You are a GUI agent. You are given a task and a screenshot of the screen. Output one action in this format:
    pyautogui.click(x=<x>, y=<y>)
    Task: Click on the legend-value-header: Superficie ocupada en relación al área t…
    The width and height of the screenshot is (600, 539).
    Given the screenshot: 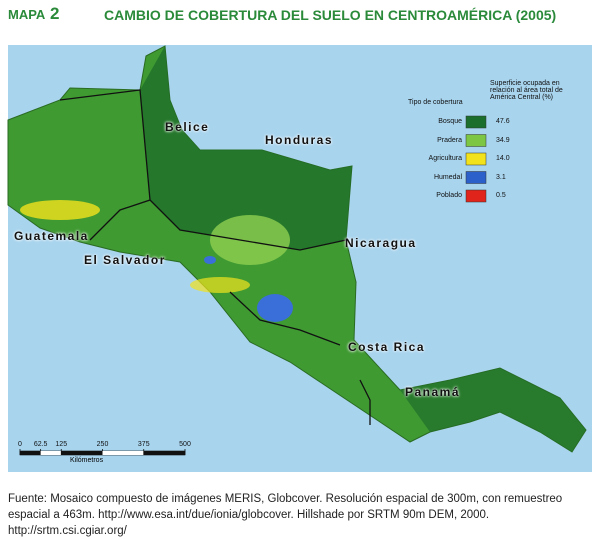 What is the action you would take?
    pyautogui.click(x=526, y=90)
    